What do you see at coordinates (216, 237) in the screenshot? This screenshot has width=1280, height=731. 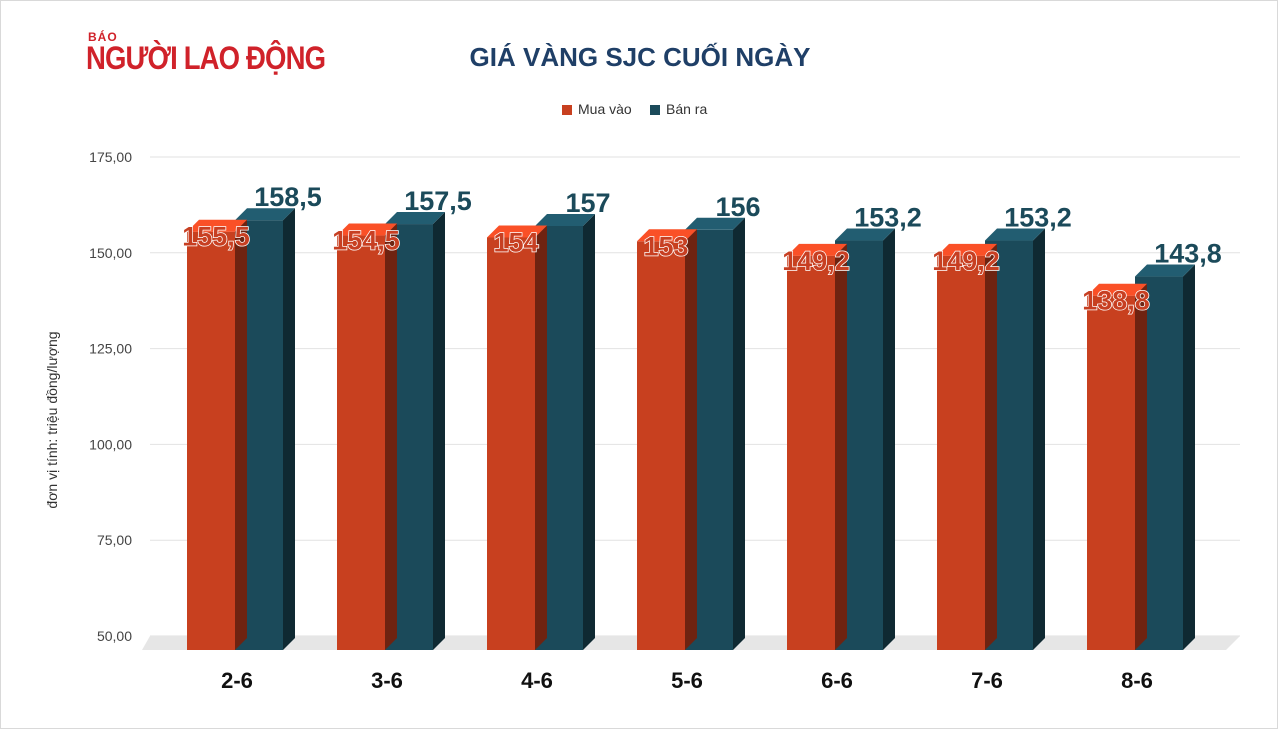 I see `data-label-buy: 155,5` at bounding box center [216, 237].